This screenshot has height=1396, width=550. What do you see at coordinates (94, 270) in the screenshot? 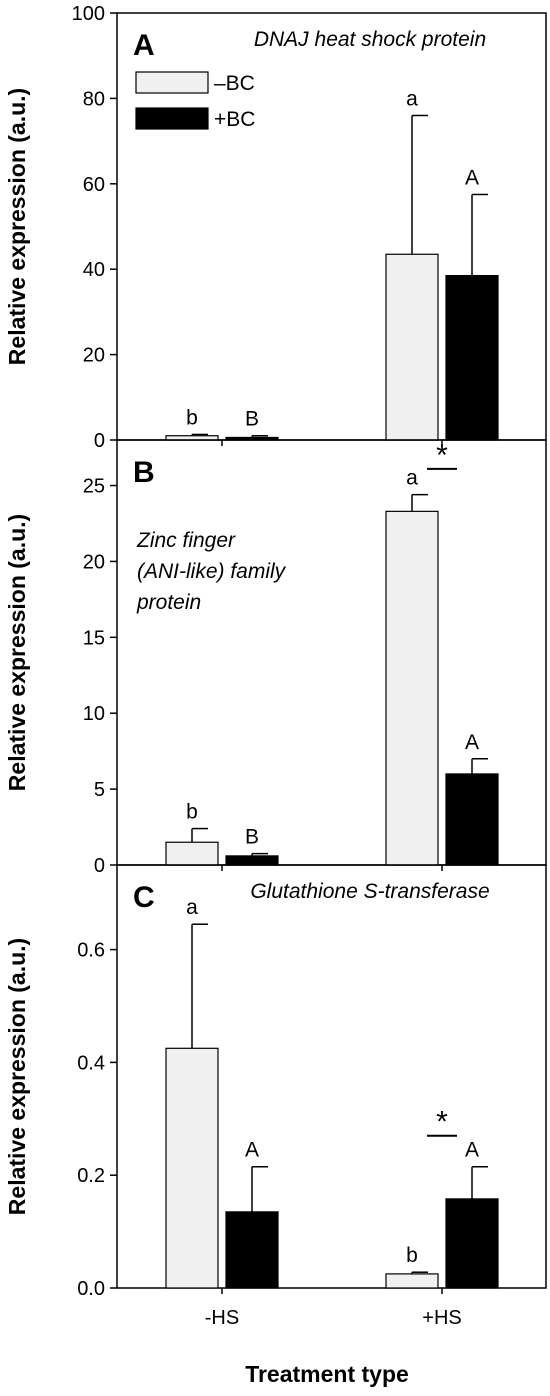
I see `y-tick-label: 40` at bounding box center [94, 270].